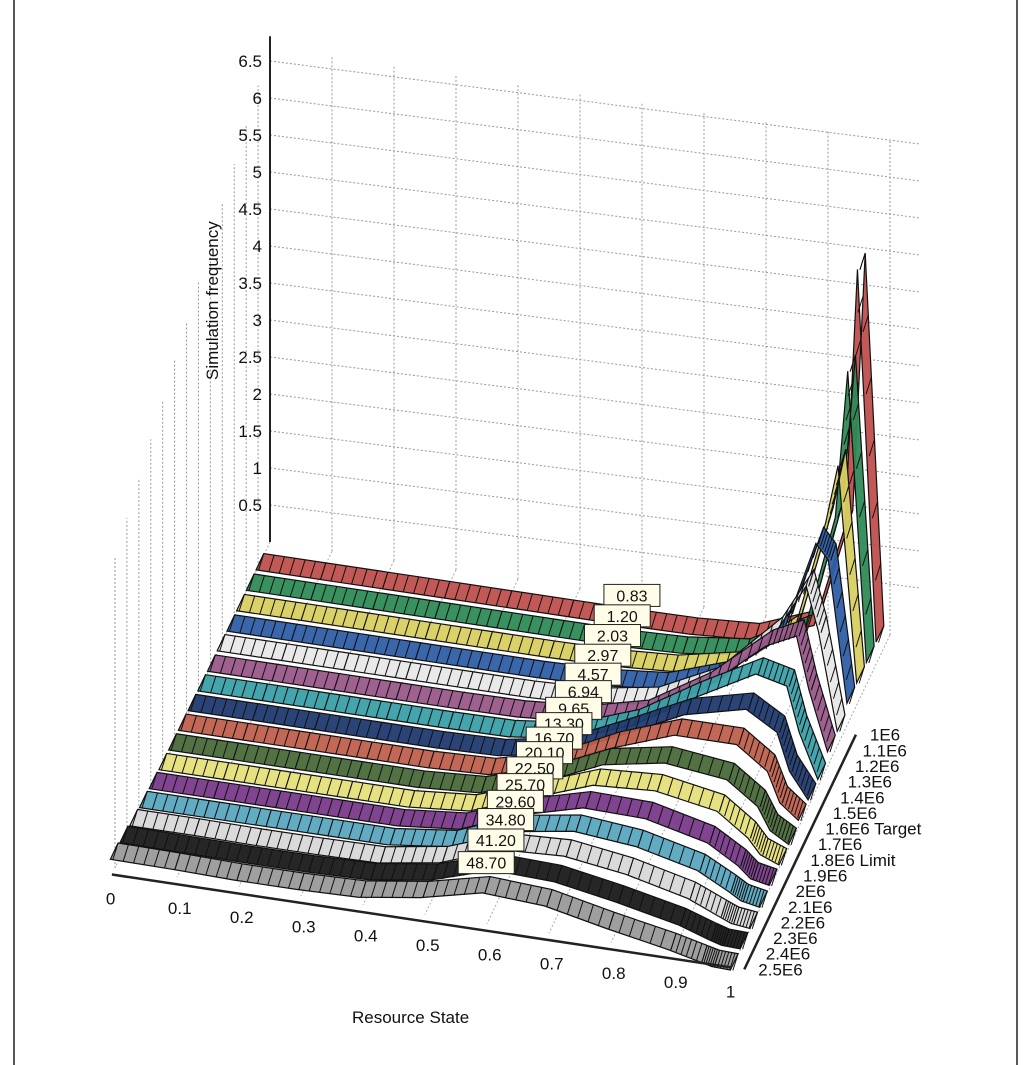 This screenshot has height=1065, width=1030. Describe the element at coordinates (676, 982) in the screenshot. I see `x-tick-label: 0.9` at that location.